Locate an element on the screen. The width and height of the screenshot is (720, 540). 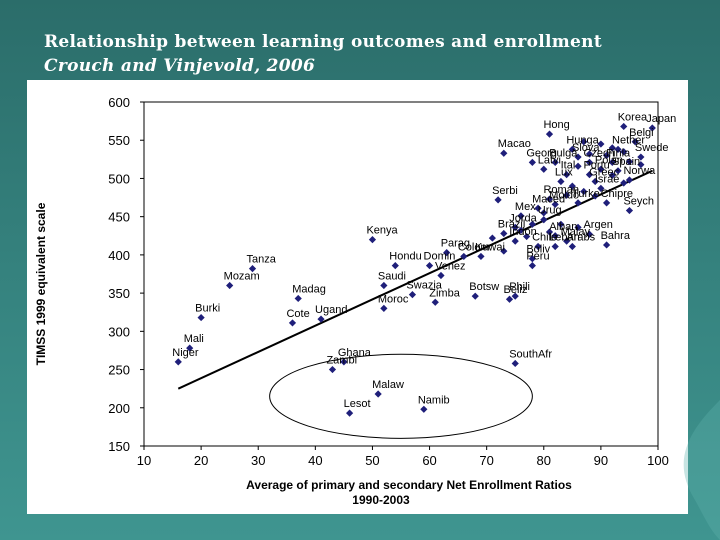
subtitle-text: Crouch and Vinjevold, 2006 is located at coordinates (180, 66).